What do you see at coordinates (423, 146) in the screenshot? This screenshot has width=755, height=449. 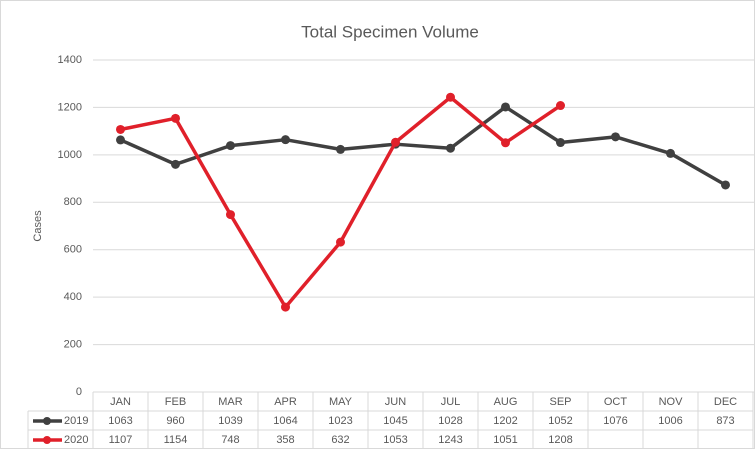 I see `series-line` at bounding box center [423, 146].